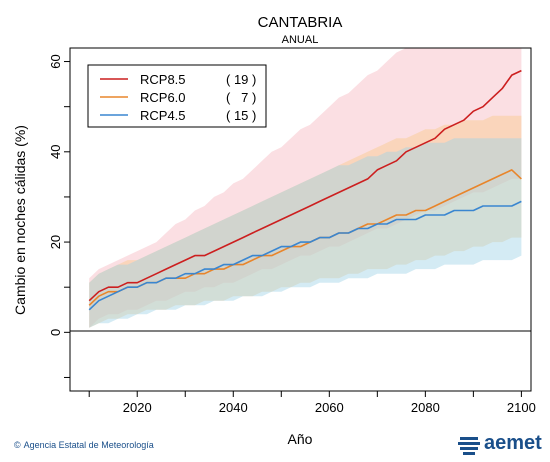  Describe the element at coordinates (163, 79) in the screenshot. I see `legend-label-rcp85: RCP8.5` at that location.